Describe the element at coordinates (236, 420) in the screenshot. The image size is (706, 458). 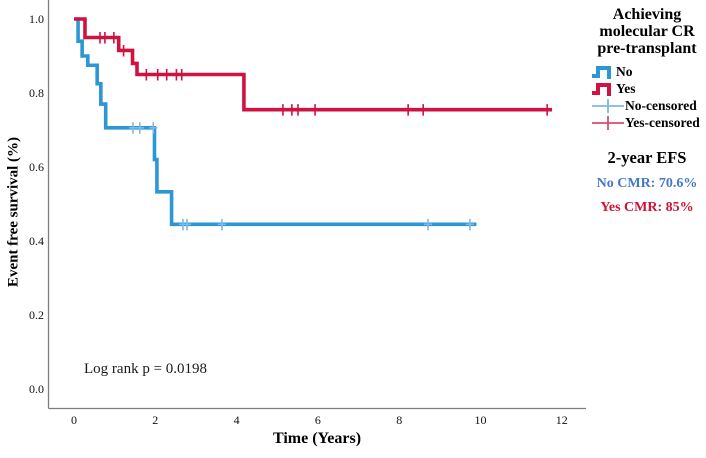
I see `x-tick-label: 4` at that location.